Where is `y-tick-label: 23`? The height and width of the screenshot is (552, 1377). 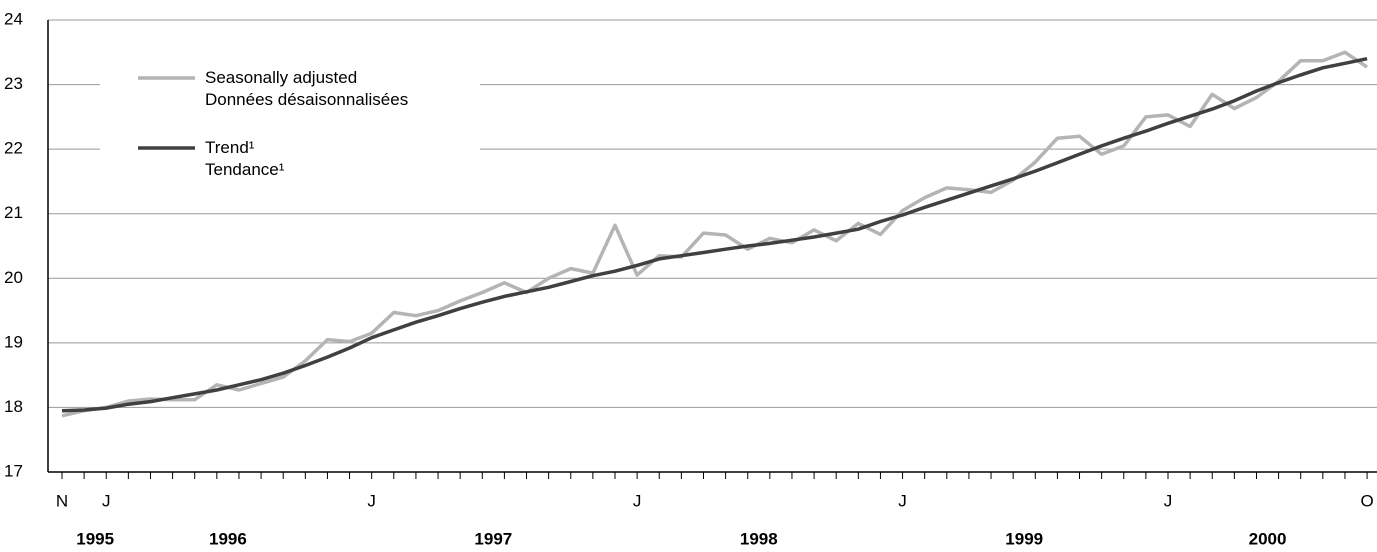 y-tick-label: 23 is located at coordinates (13, 83).